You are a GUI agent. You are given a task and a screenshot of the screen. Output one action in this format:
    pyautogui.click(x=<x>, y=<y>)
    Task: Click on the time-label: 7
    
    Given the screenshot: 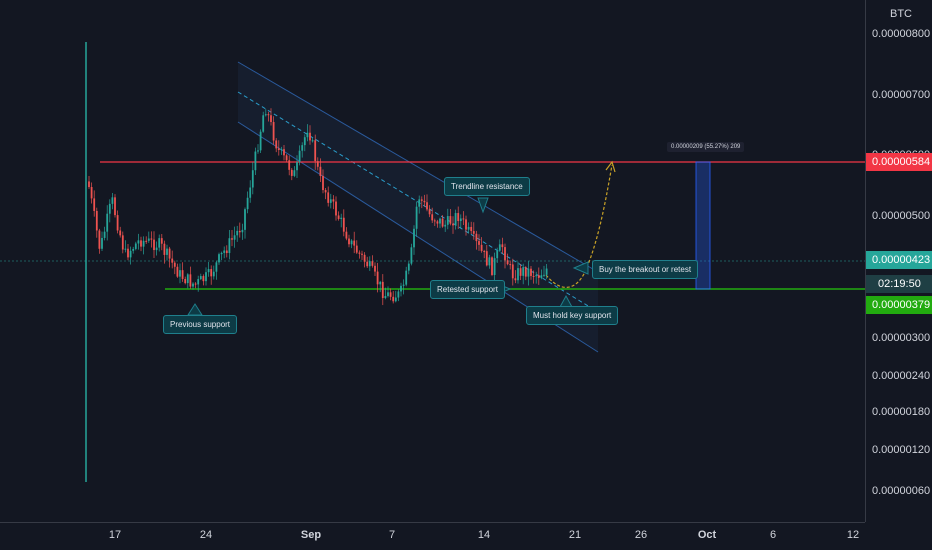 What is the action you would take?
    pyautogui.click(x=392, y=535)
    